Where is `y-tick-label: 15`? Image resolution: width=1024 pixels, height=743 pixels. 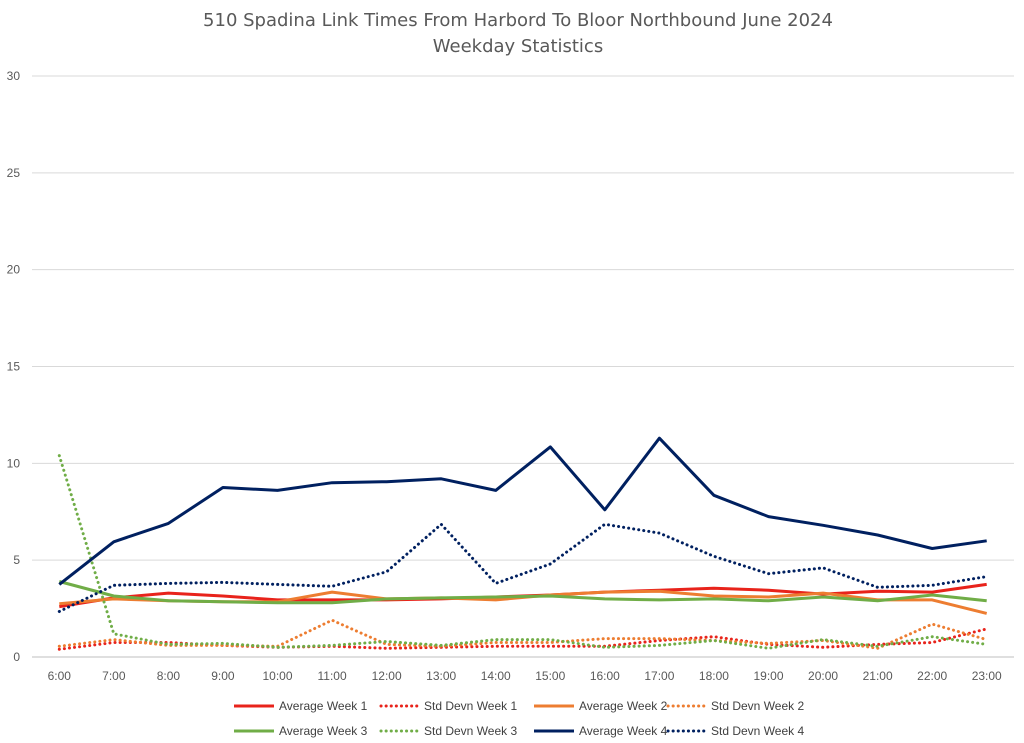
y-tick-label: 15 is located at coordinates (14, 367).